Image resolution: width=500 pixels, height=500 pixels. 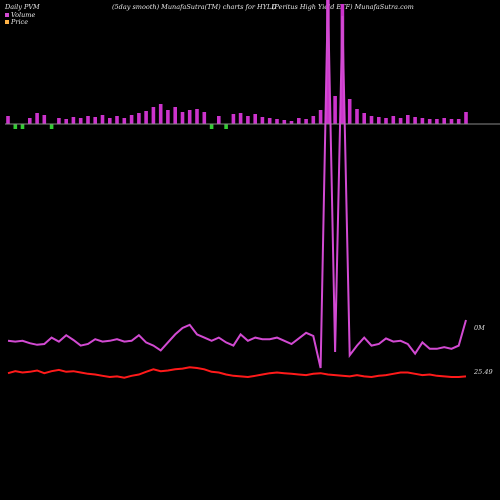 What do you see at coordinates (479, 328) in the screenshot?
I see `volume-axis-label: 0M` at bounding box center [479, 328].